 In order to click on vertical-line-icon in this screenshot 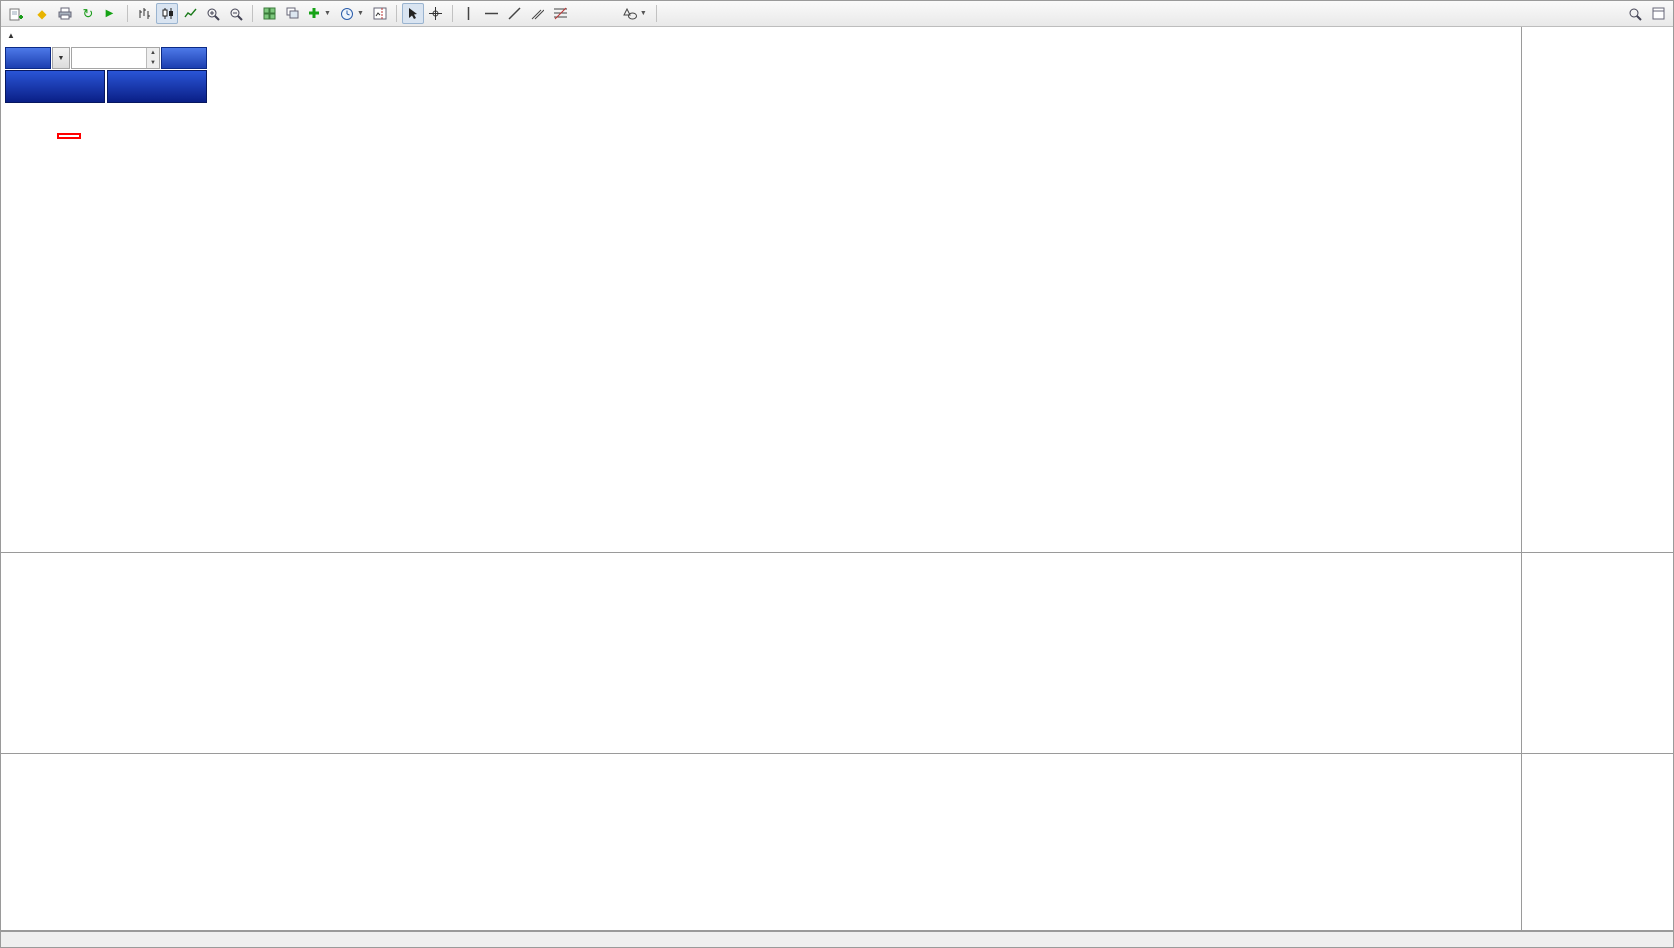, I will do `click(469, 13)`.